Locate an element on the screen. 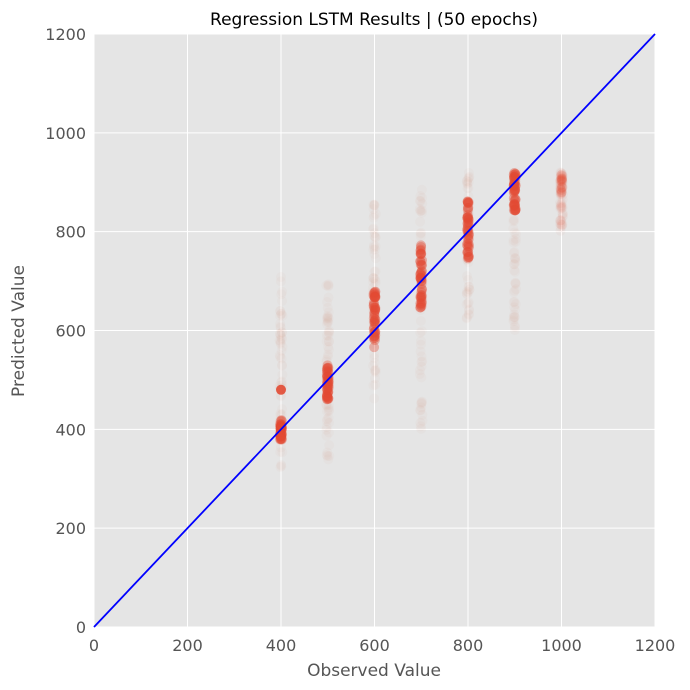 This screenshot has height=690, width=690. chart-title: Regression LSTM Results | (50 epochs) is located at coordinates (374, 20).